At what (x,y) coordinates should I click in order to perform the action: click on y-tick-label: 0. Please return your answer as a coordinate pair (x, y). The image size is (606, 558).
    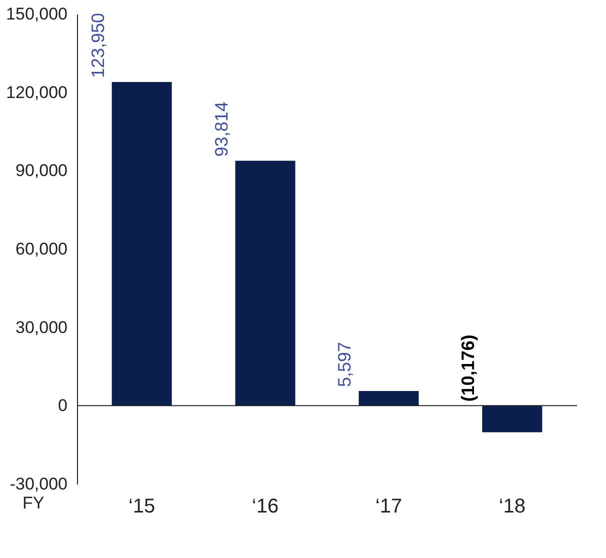
    Looking at the image, I should click on (63, 406).